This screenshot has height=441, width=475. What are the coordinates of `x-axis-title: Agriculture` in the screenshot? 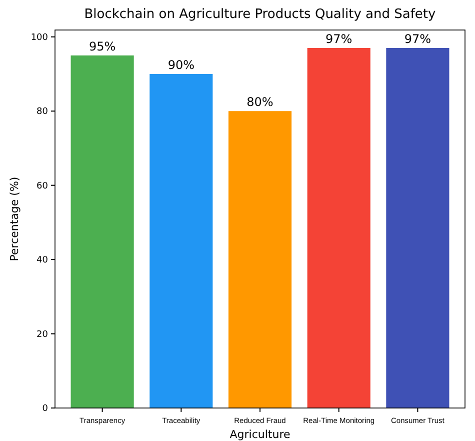 It's located at (260, 434).